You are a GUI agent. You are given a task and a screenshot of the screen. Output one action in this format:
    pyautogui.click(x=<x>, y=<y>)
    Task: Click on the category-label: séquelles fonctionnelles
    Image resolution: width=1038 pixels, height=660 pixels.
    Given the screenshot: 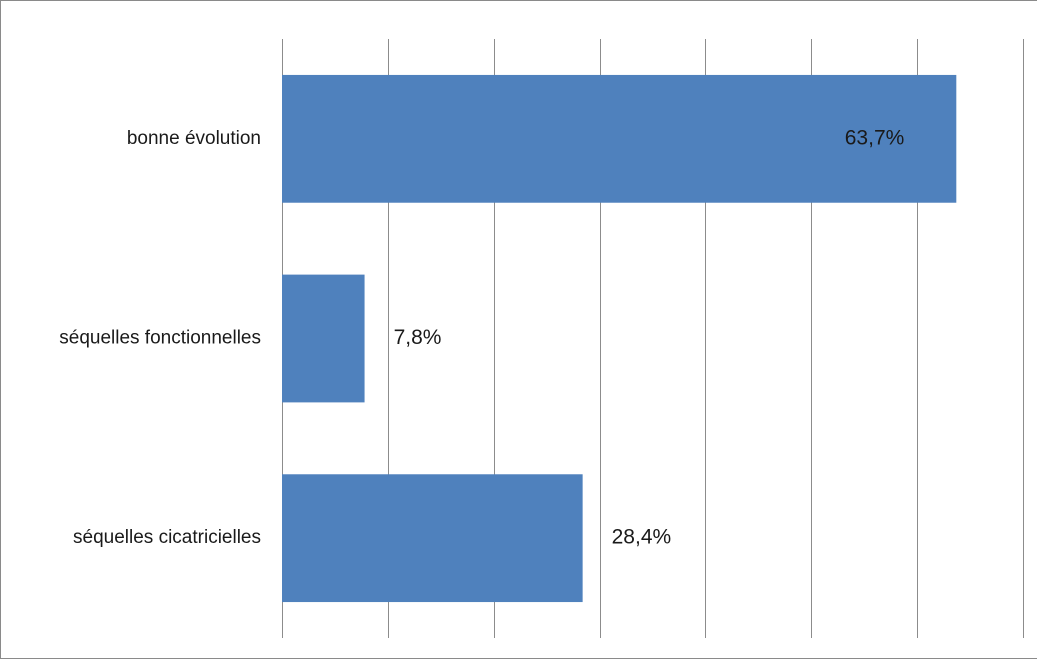 What is the action you would take?
    pyautogui.click(x=160, y=338)
    